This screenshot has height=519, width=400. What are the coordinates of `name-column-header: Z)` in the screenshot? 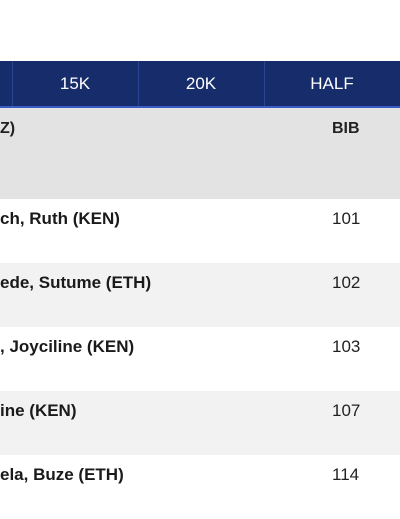 It's located at (8, 128).